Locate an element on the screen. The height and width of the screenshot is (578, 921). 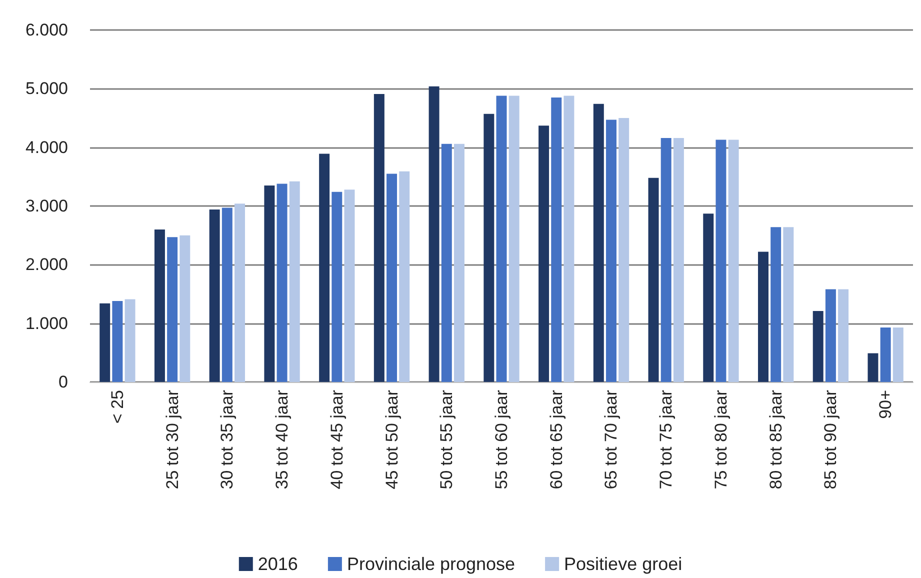
x-tick-label: 70 tot 75 jaar is located at coordinates (666, 440).